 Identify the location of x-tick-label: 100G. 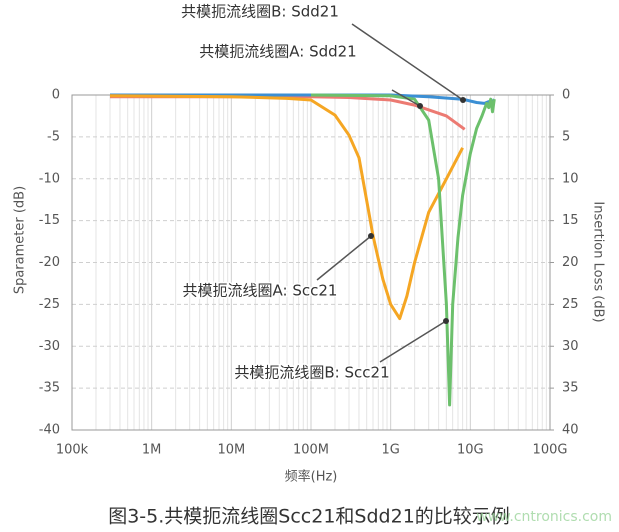
(550, 450).